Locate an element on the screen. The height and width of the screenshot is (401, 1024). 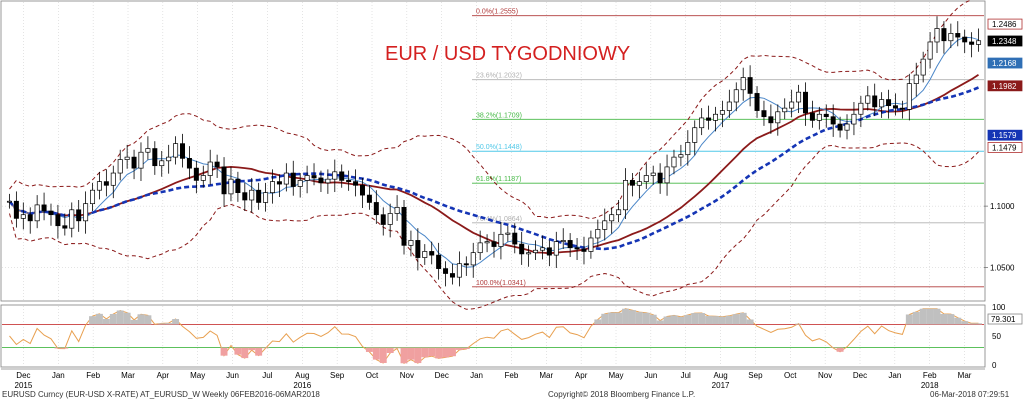
x-month-label: Feb is located at coordinates (512, 375).